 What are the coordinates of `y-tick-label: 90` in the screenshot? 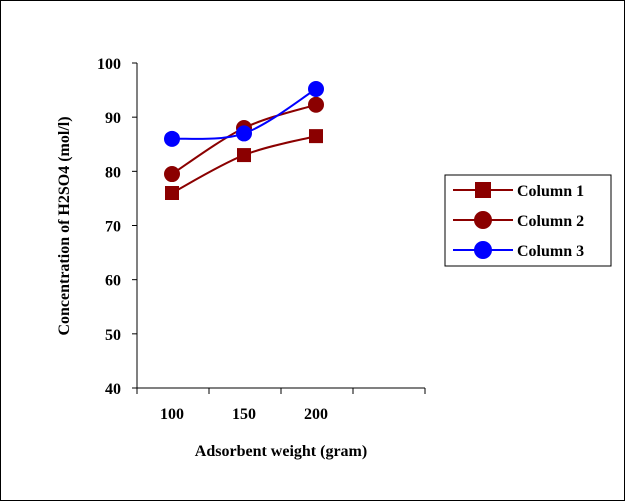 It's located at (113, 118).